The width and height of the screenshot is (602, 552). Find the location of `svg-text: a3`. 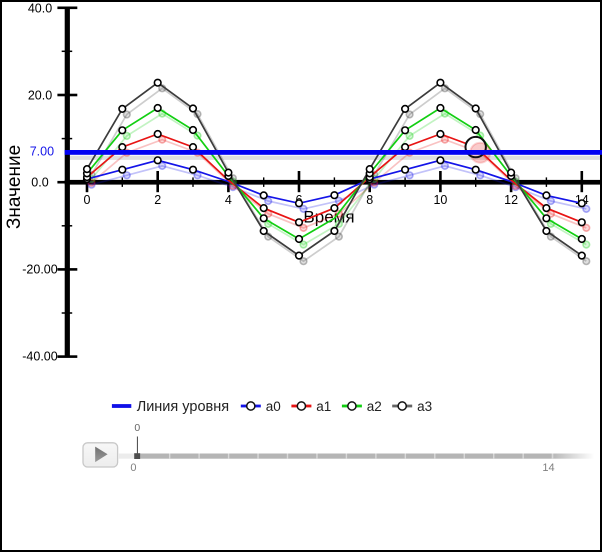

svg-text: a3 is located at coordinates (424, 406).